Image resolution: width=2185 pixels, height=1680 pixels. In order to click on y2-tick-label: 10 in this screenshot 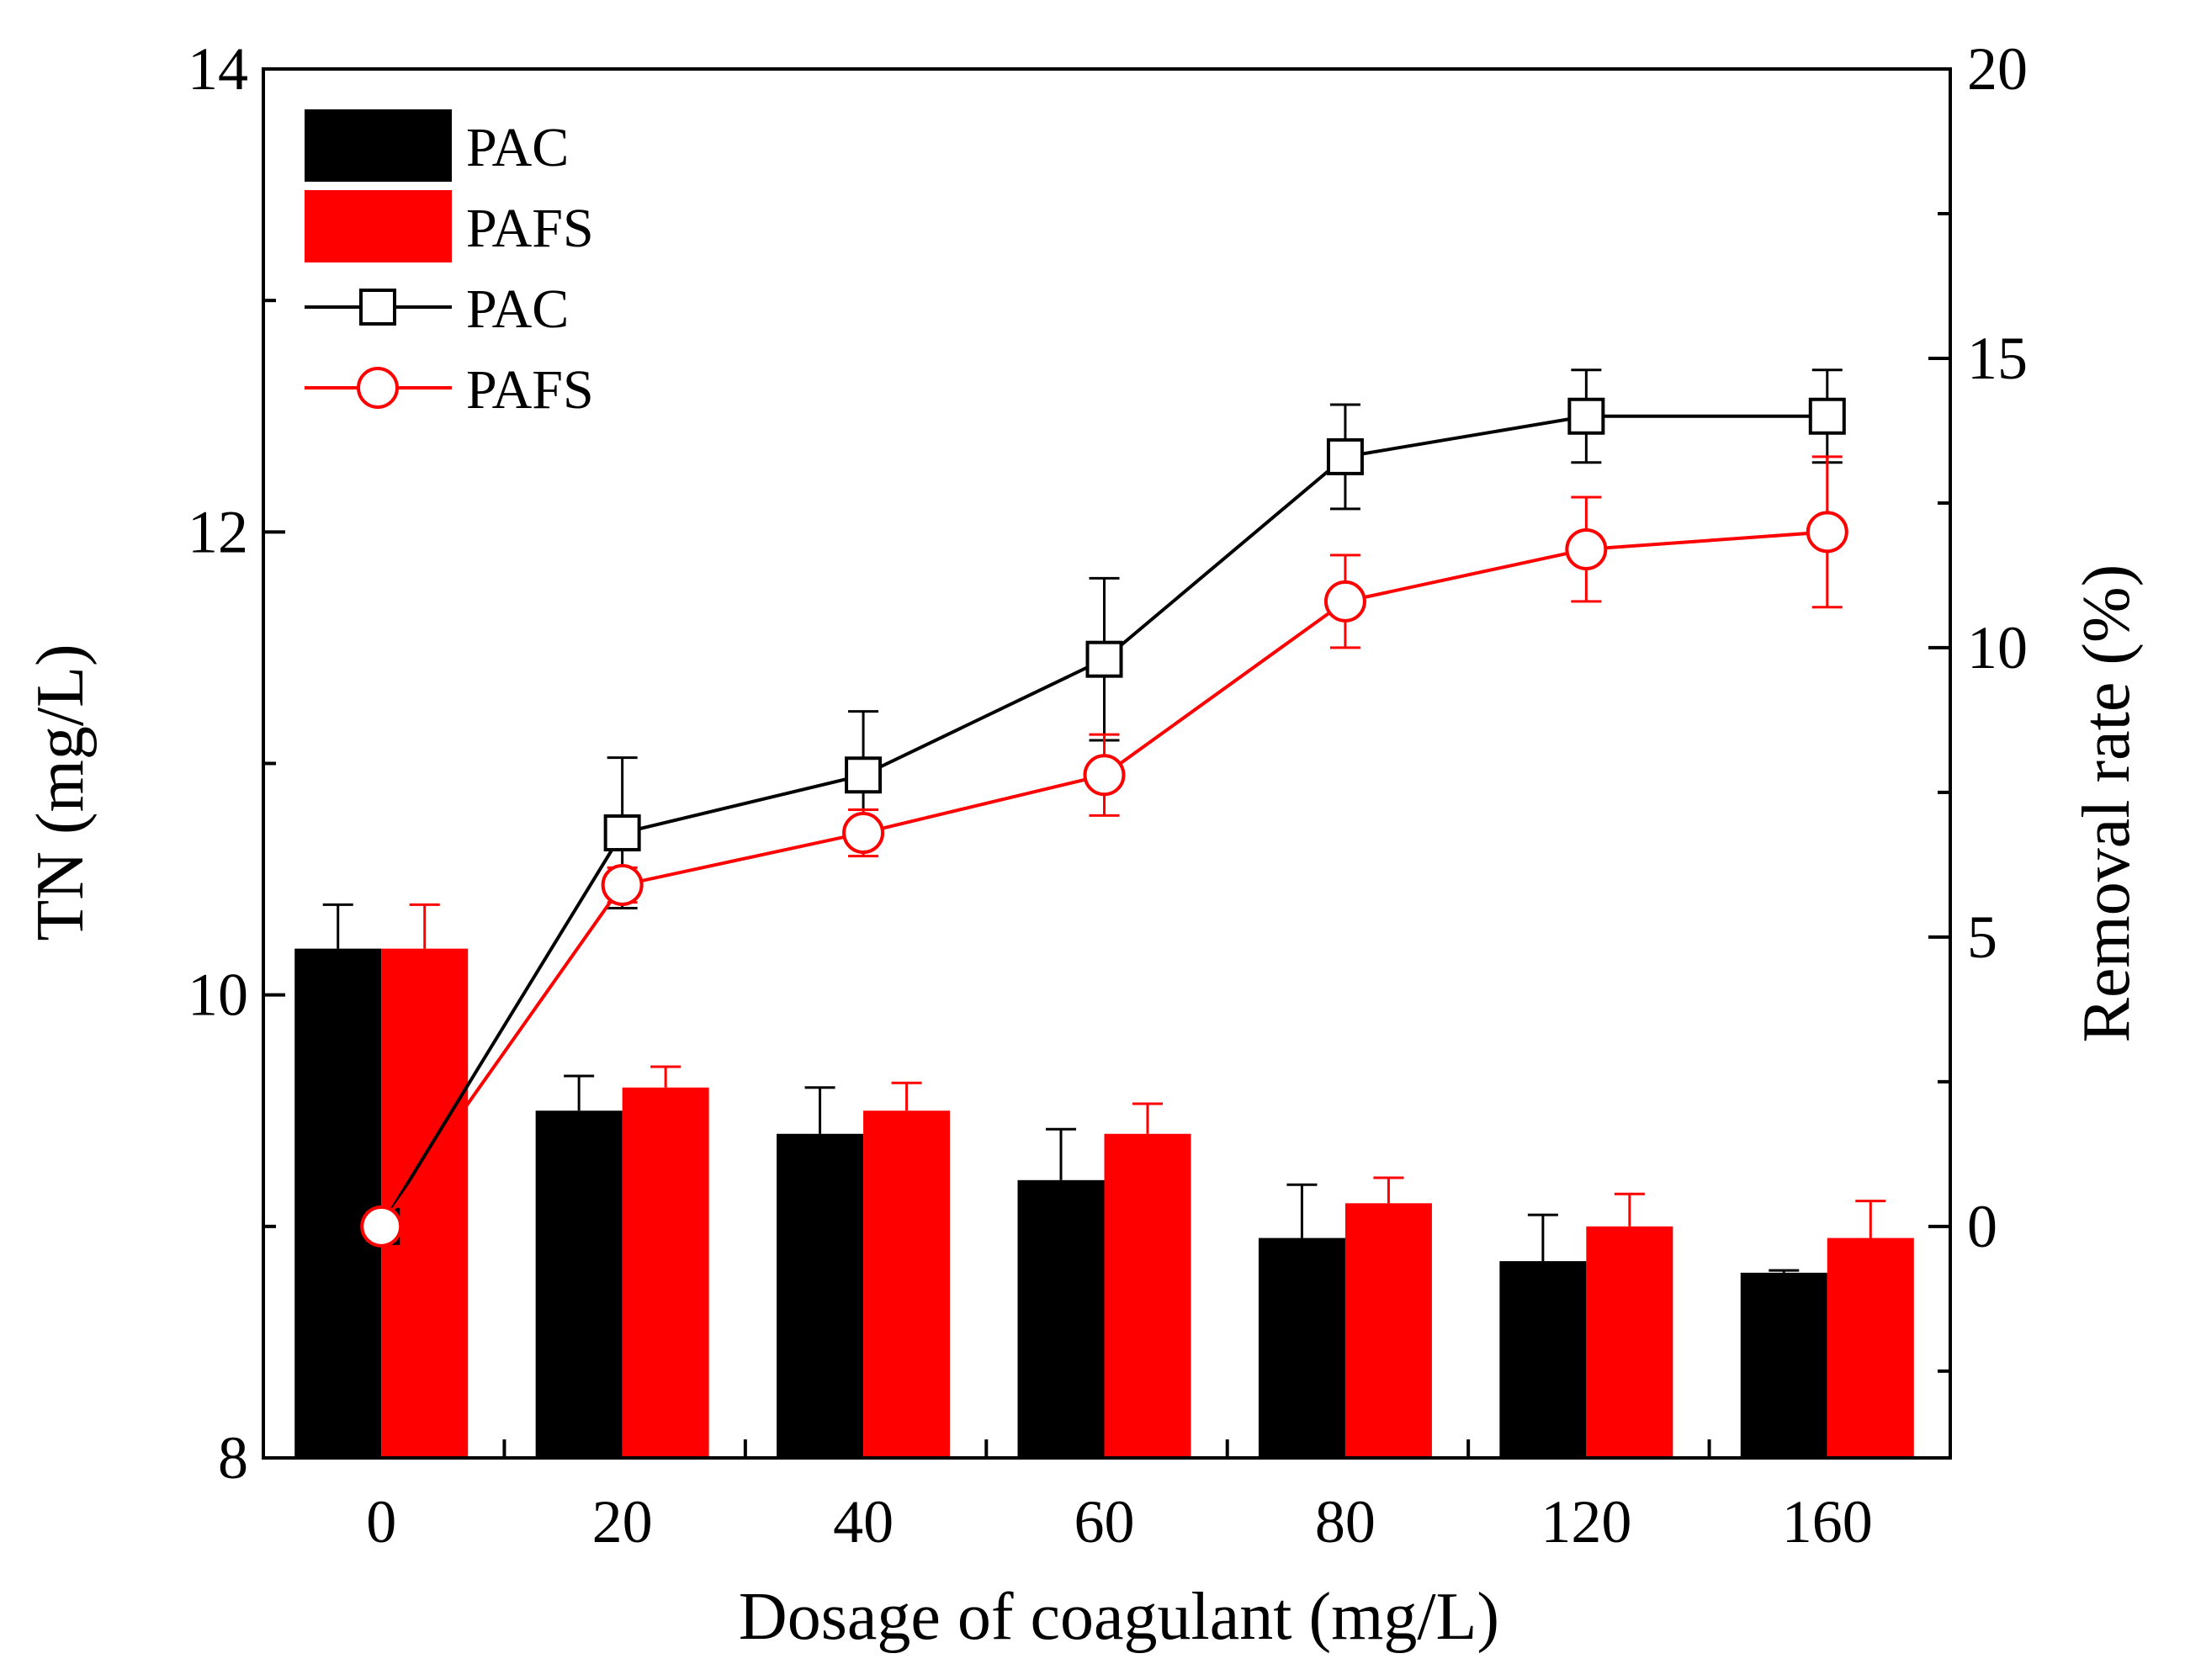, I will do `click(1997, 647)`.